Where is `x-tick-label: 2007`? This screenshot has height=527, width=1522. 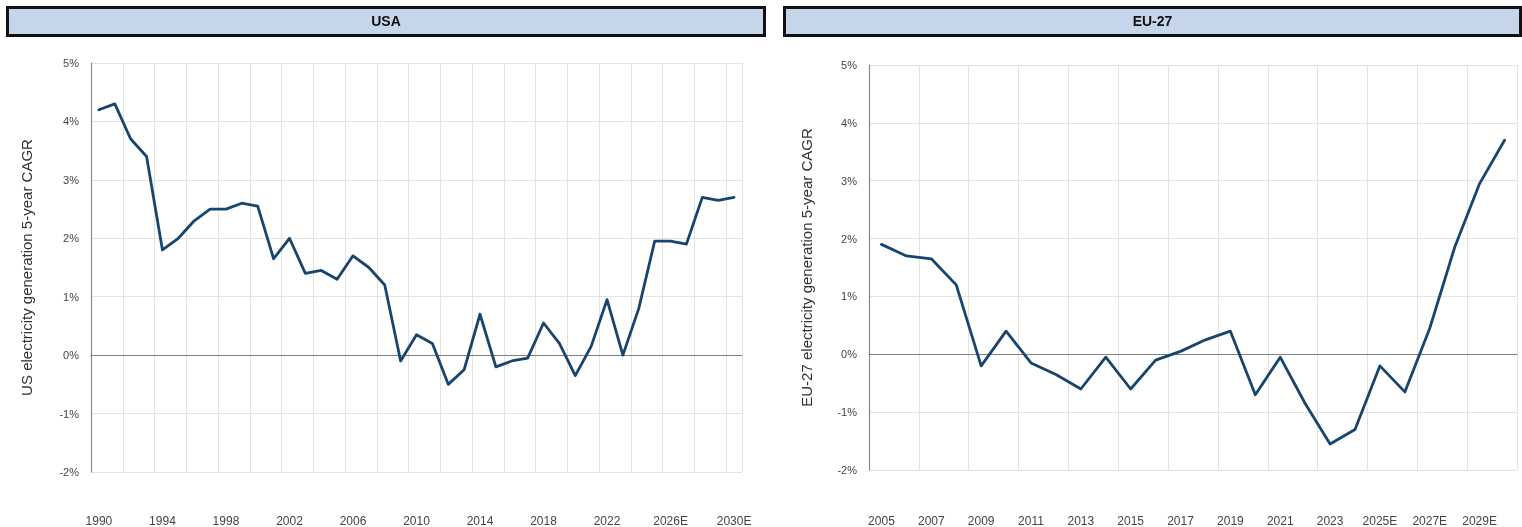 x-tick-label: 2007 is located at coordinates (931, 520).